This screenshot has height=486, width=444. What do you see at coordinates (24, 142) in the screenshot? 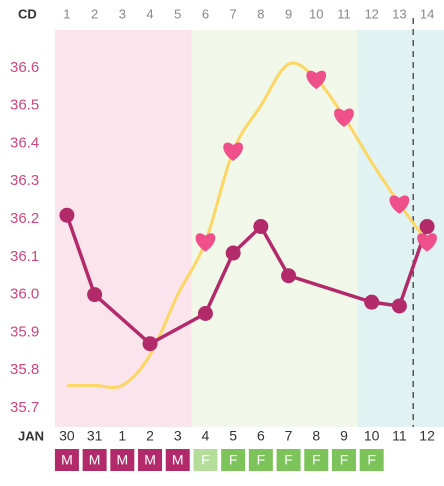
I see `y-tick-label: 36.4` at bounding box center [24, 142].